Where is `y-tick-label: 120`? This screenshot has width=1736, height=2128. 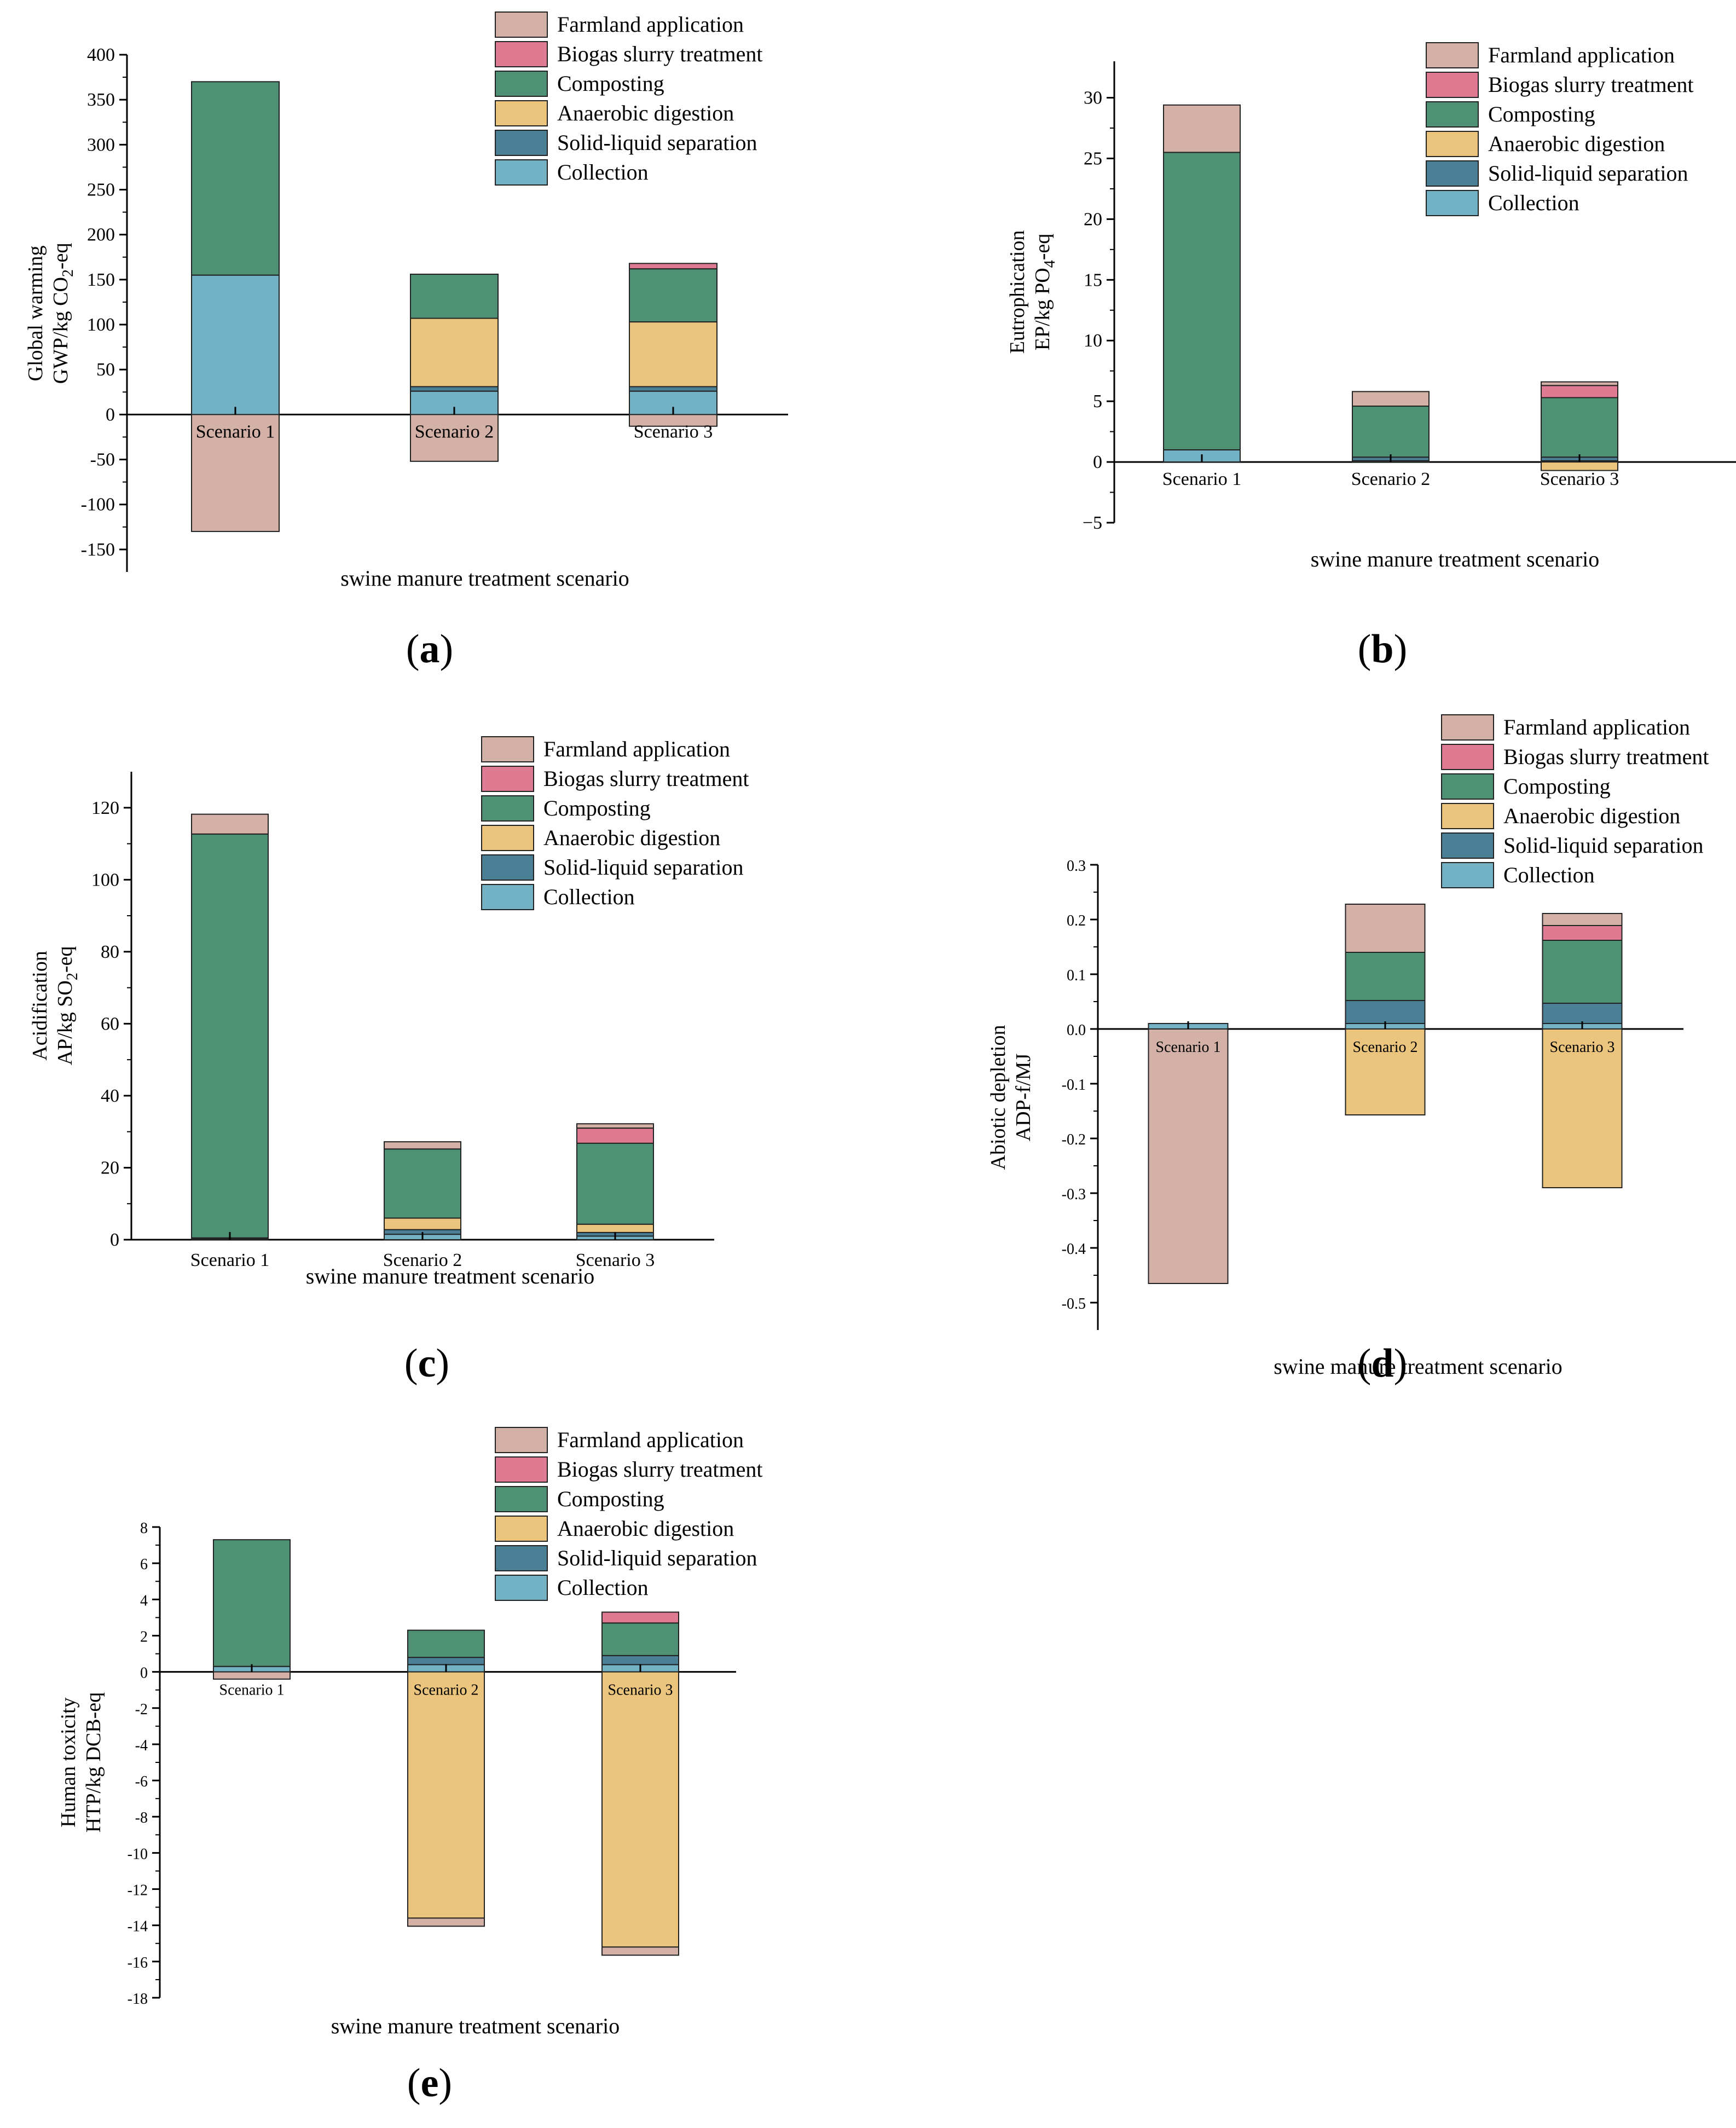 y-tick-label: 120 is located at coordinates (105, 808).